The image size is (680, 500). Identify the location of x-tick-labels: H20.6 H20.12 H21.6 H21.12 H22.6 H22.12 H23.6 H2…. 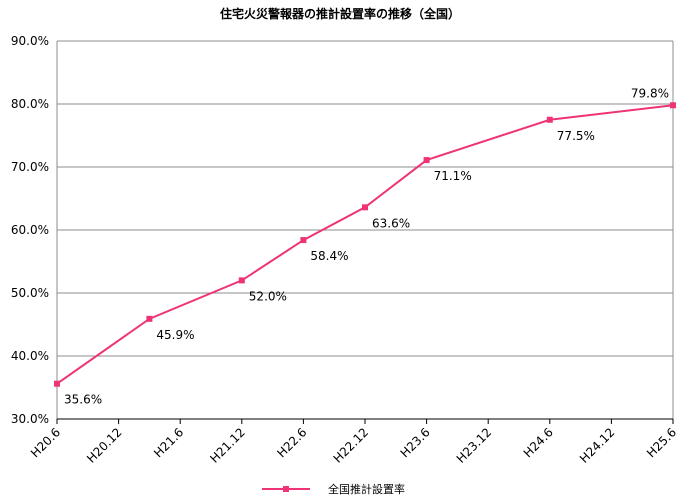
(353, 445).